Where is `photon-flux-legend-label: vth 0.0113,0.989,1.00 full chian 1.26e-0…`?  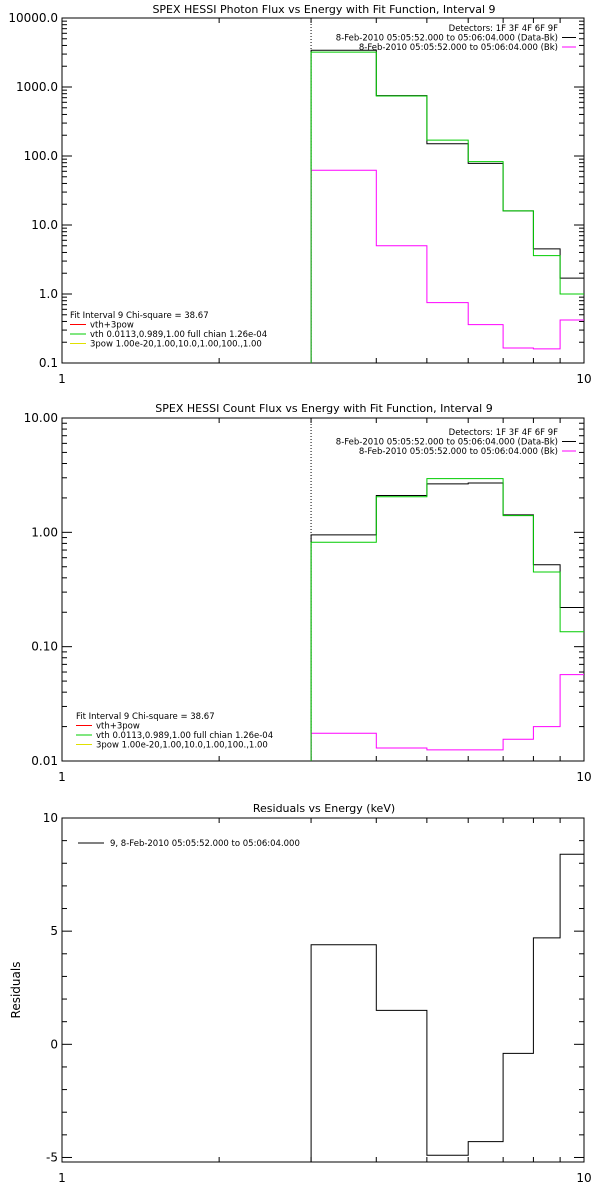 photon-flux-legend-label: vth 0.0113,0.989,1.00 full chian 1.26e-0… is located at coordinates (178, 335).